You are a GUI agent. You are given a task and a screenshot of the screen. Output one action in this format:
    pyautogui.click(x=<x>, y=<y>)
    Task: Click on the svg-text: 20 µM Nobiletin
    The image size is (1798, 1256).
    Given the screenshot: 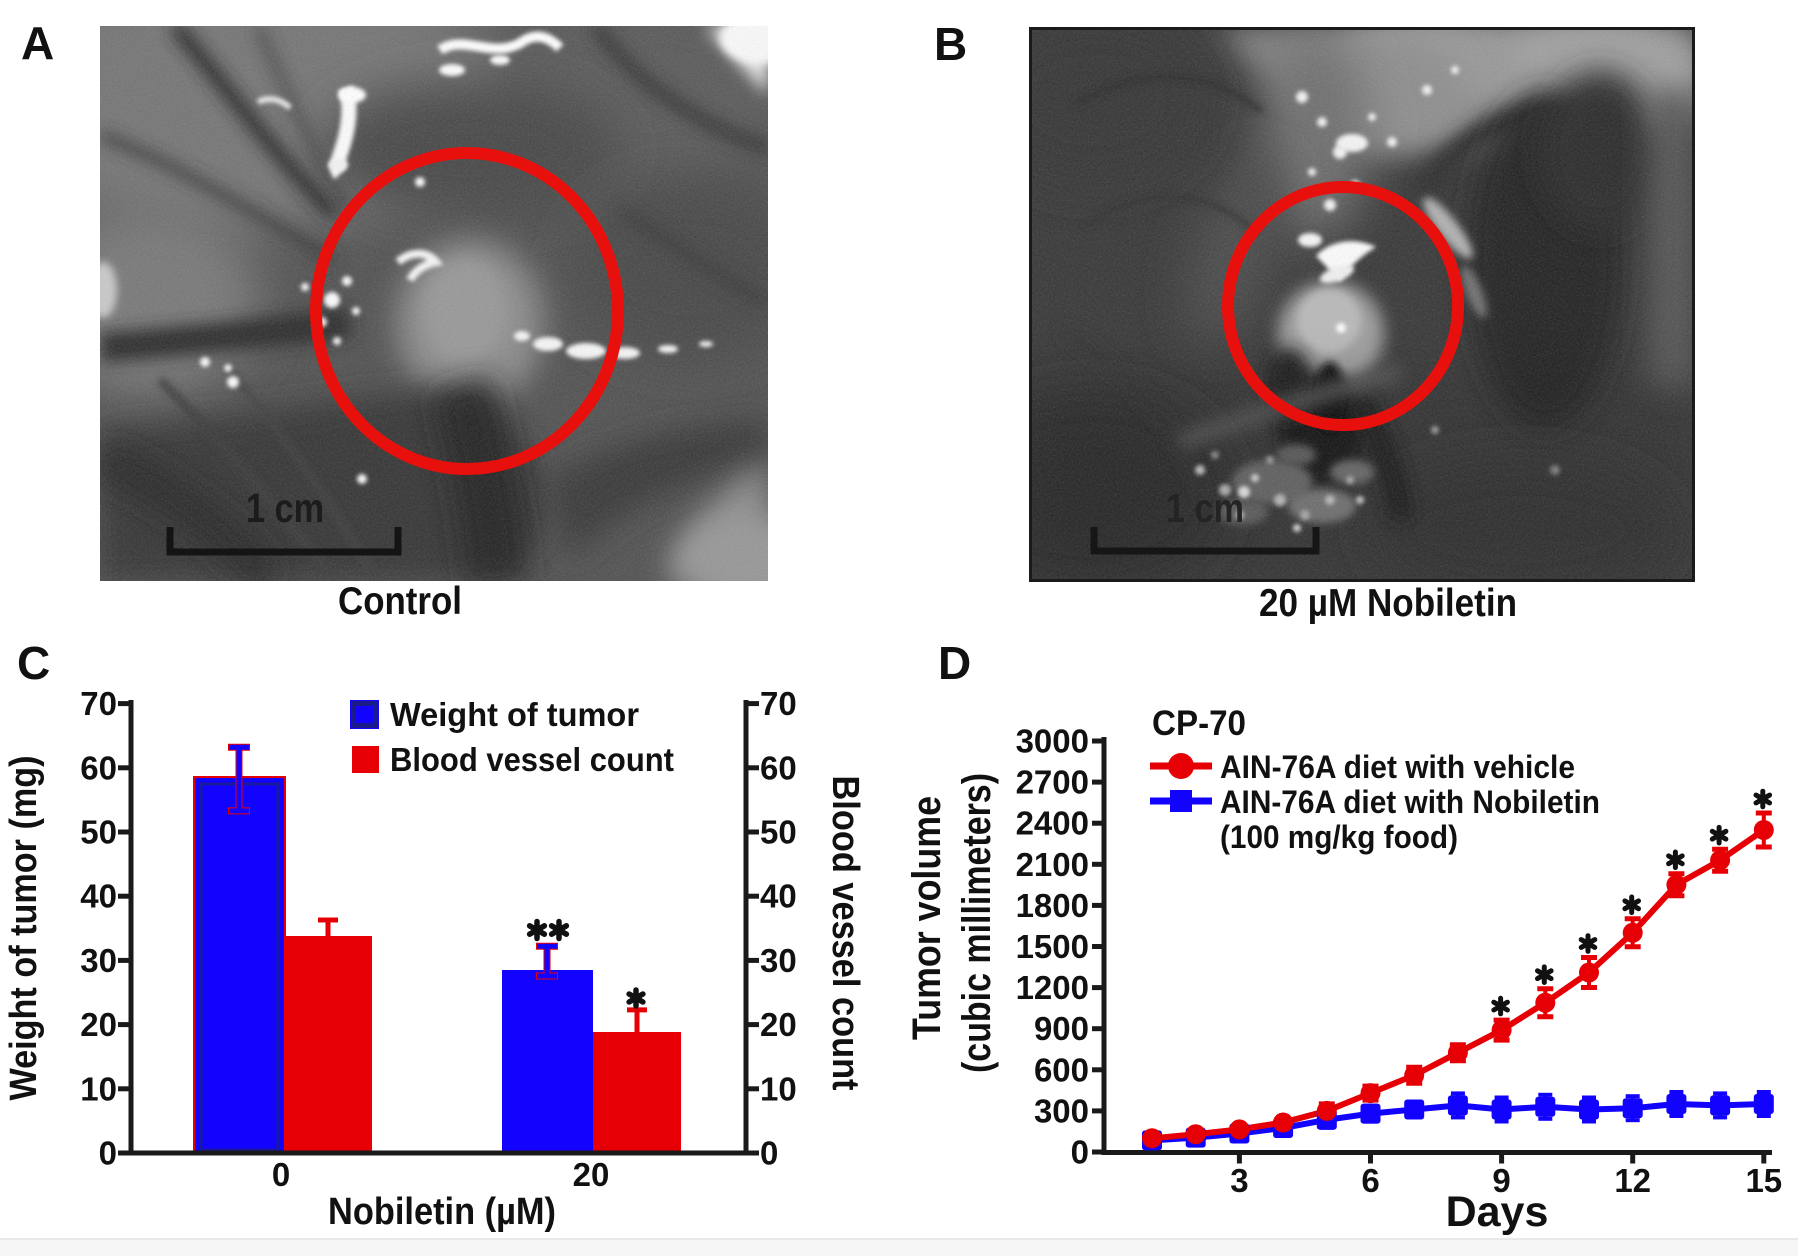 What is the action you would take?
    pyautogui.click(x=1388, y=603)
    